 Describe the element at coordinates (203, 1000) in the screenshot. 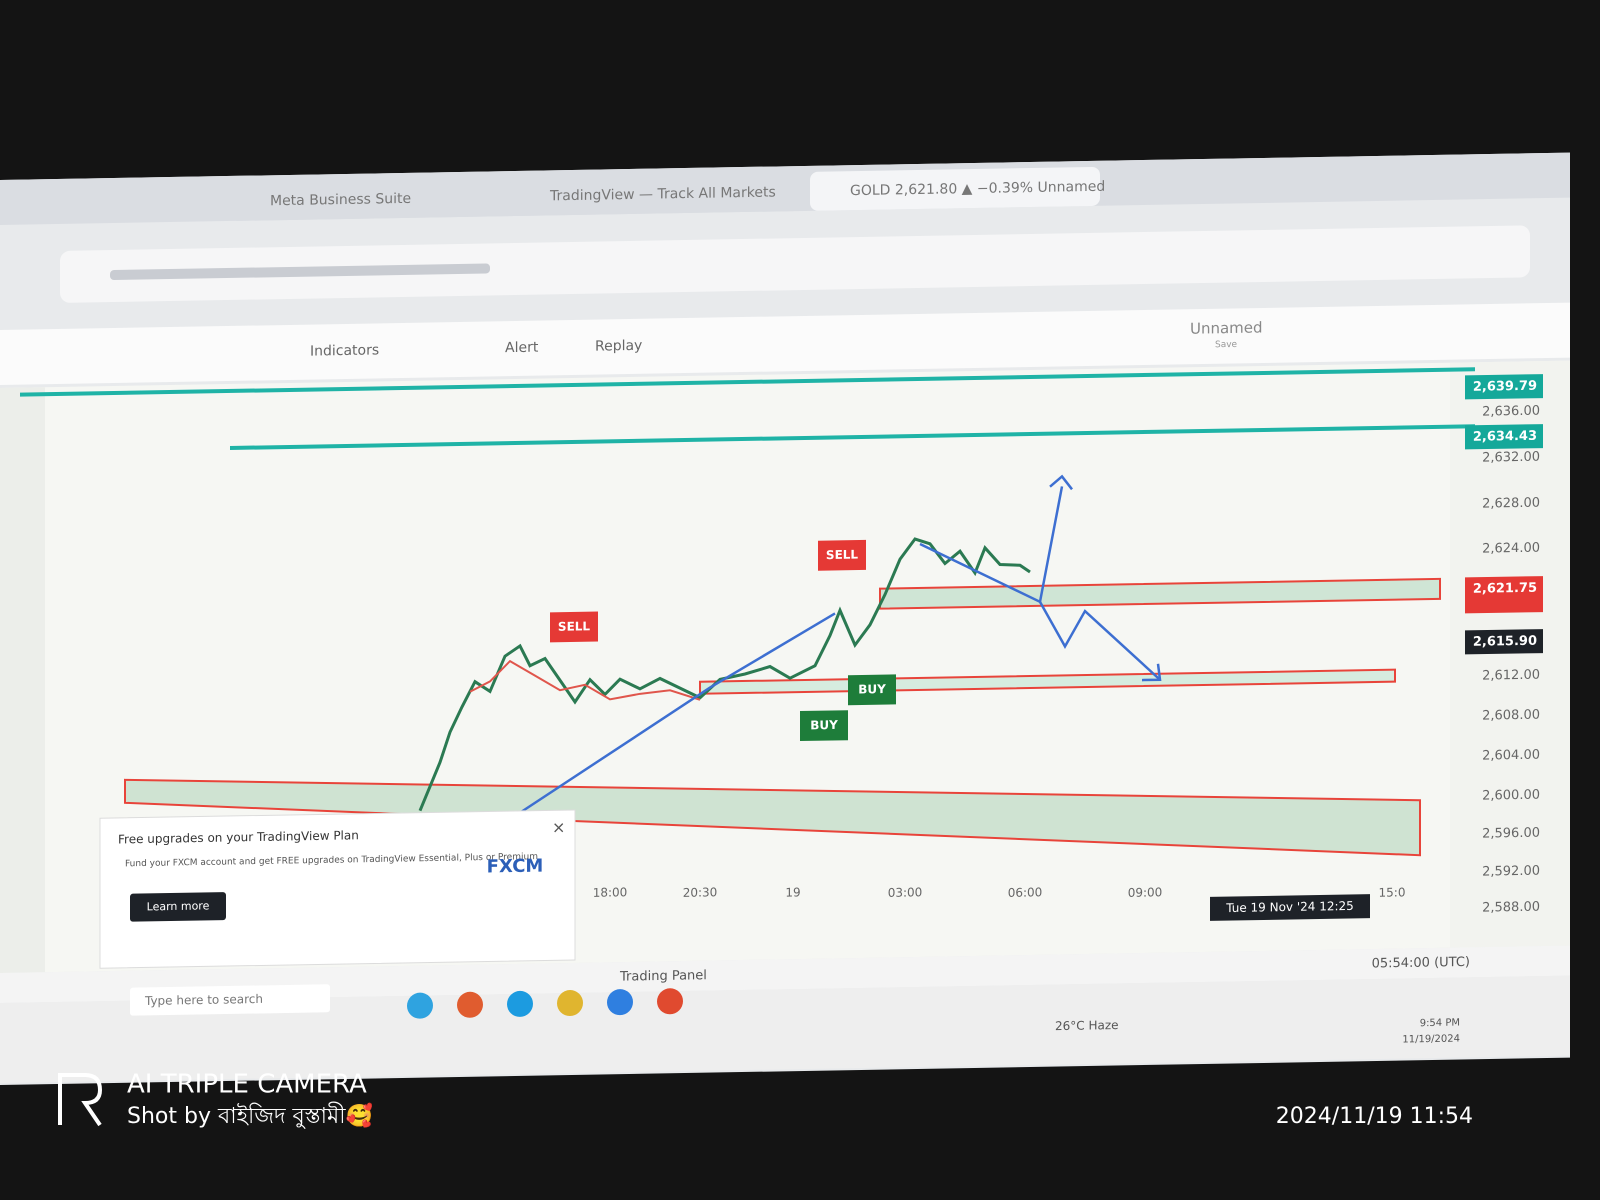

I see `search-placeholder: Type here to search` at that location.